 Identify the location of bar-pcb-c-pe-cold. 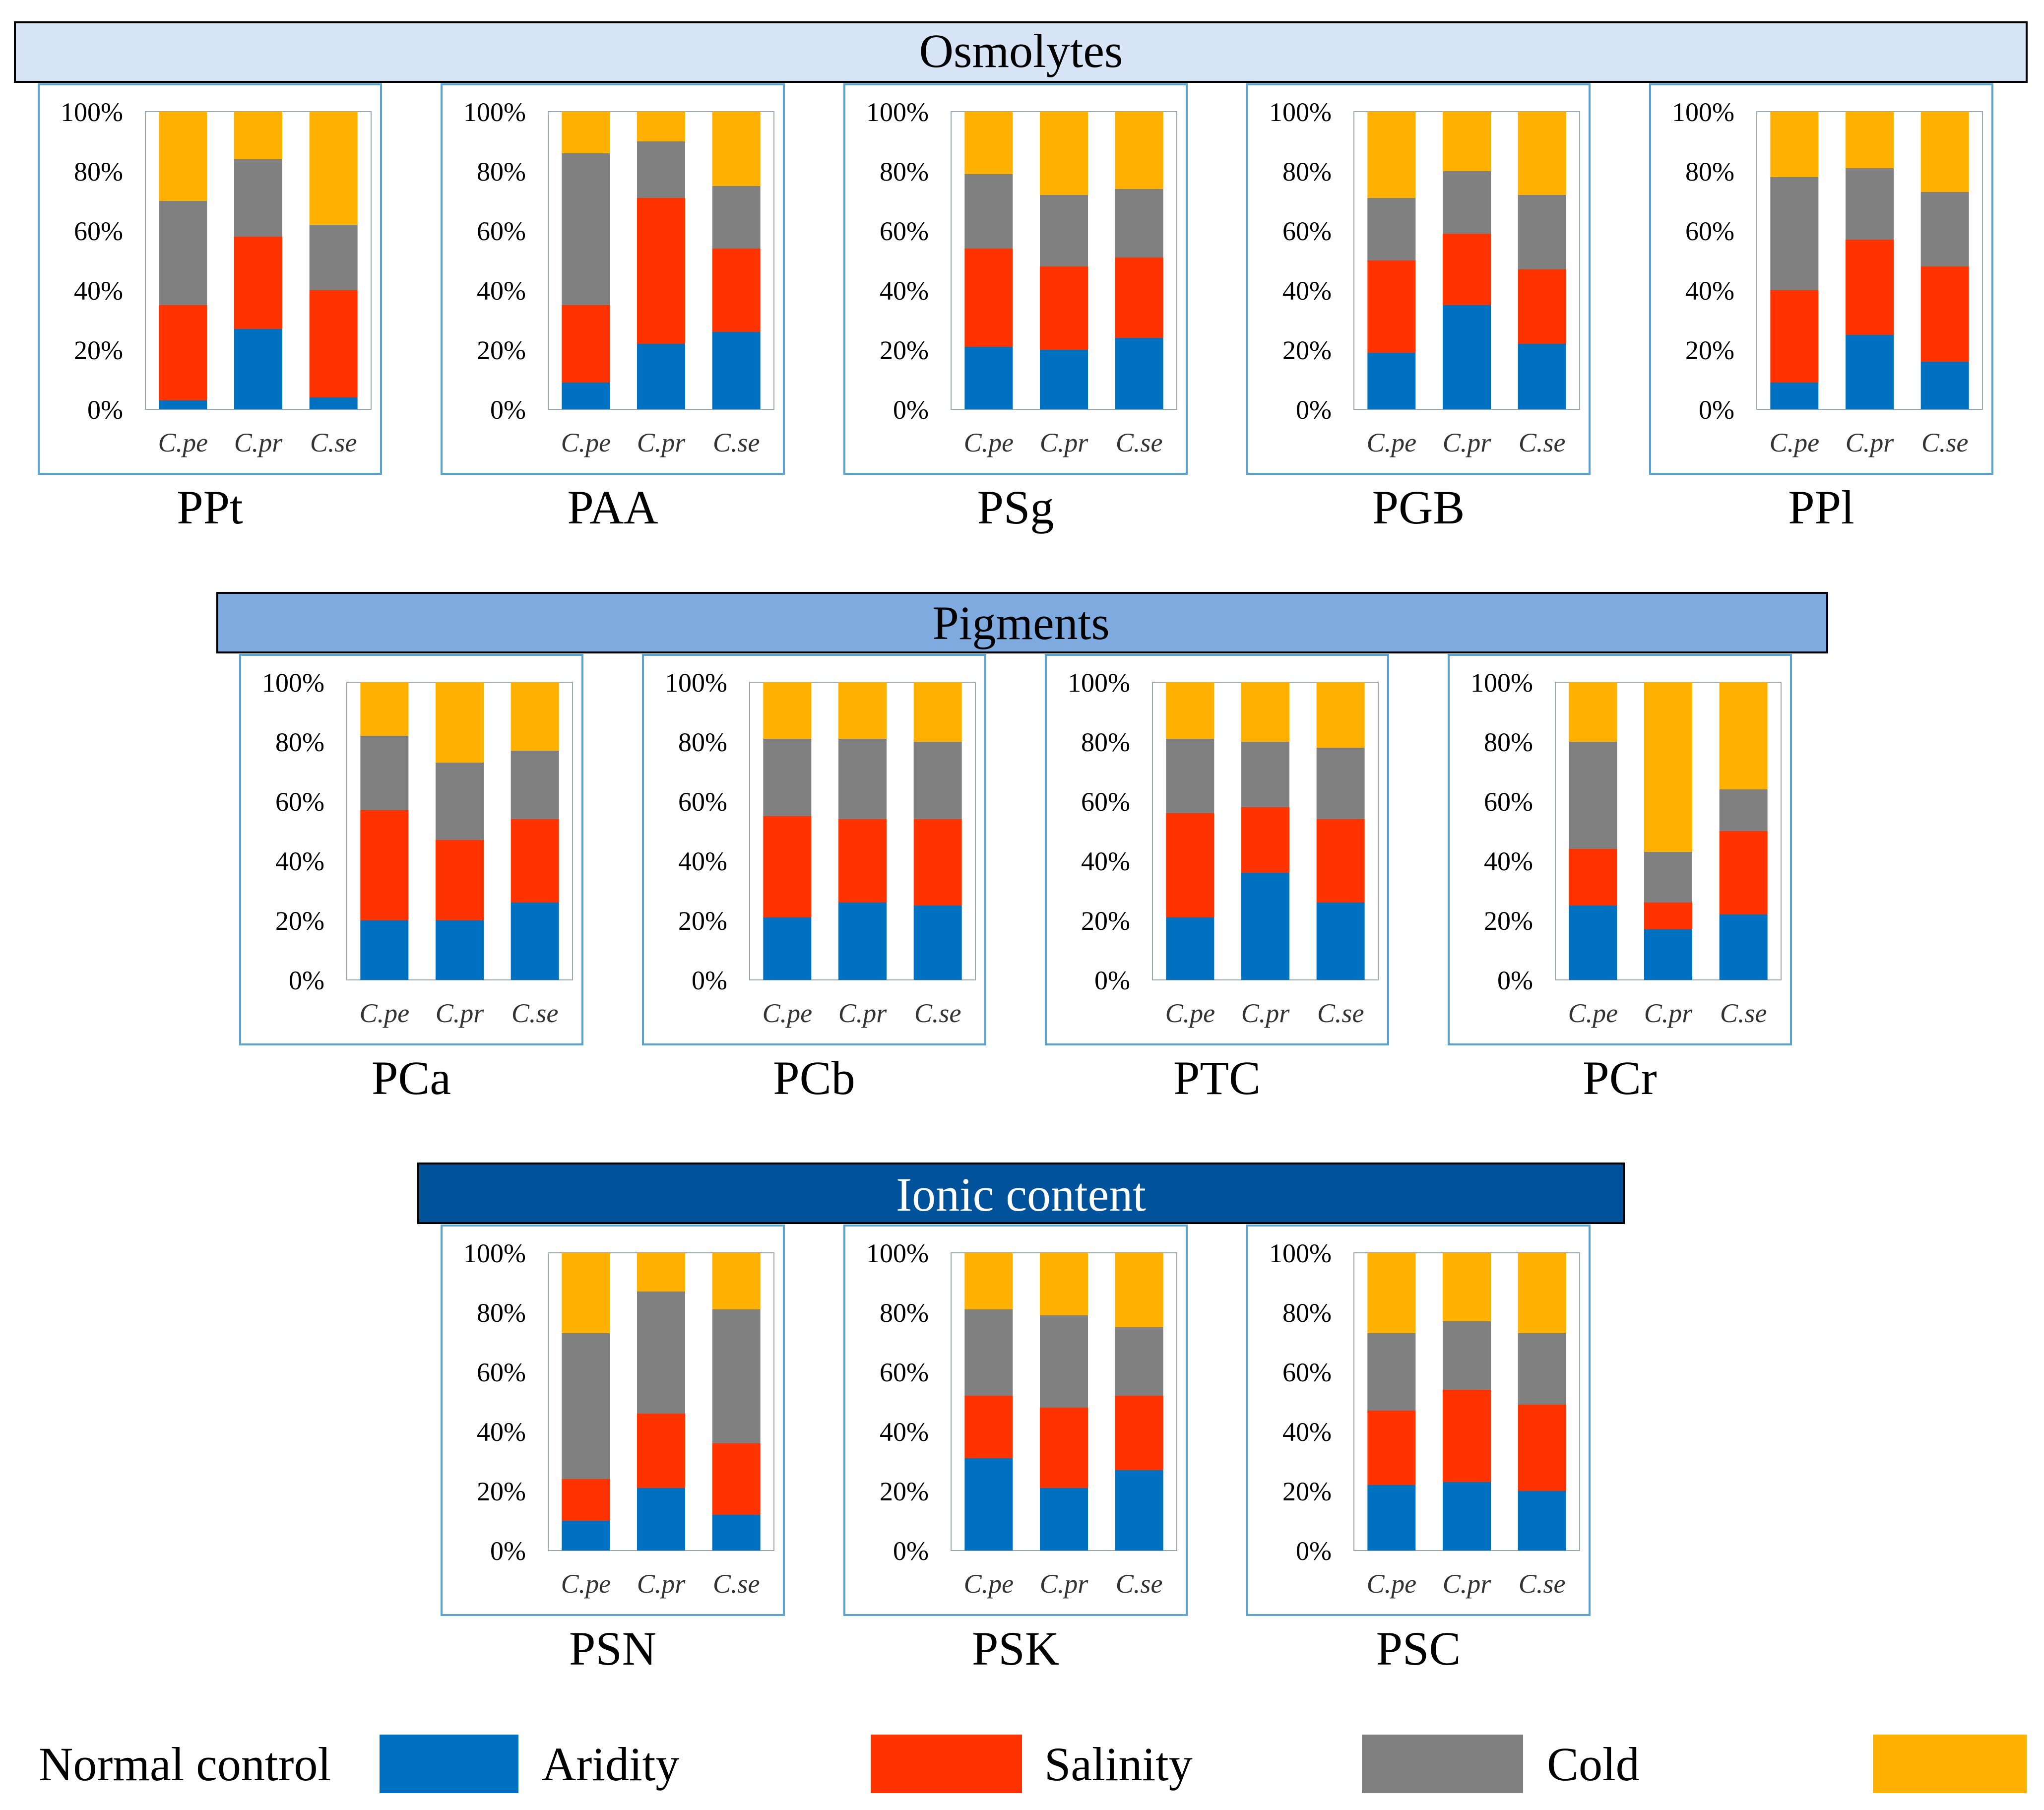
(787, 777).